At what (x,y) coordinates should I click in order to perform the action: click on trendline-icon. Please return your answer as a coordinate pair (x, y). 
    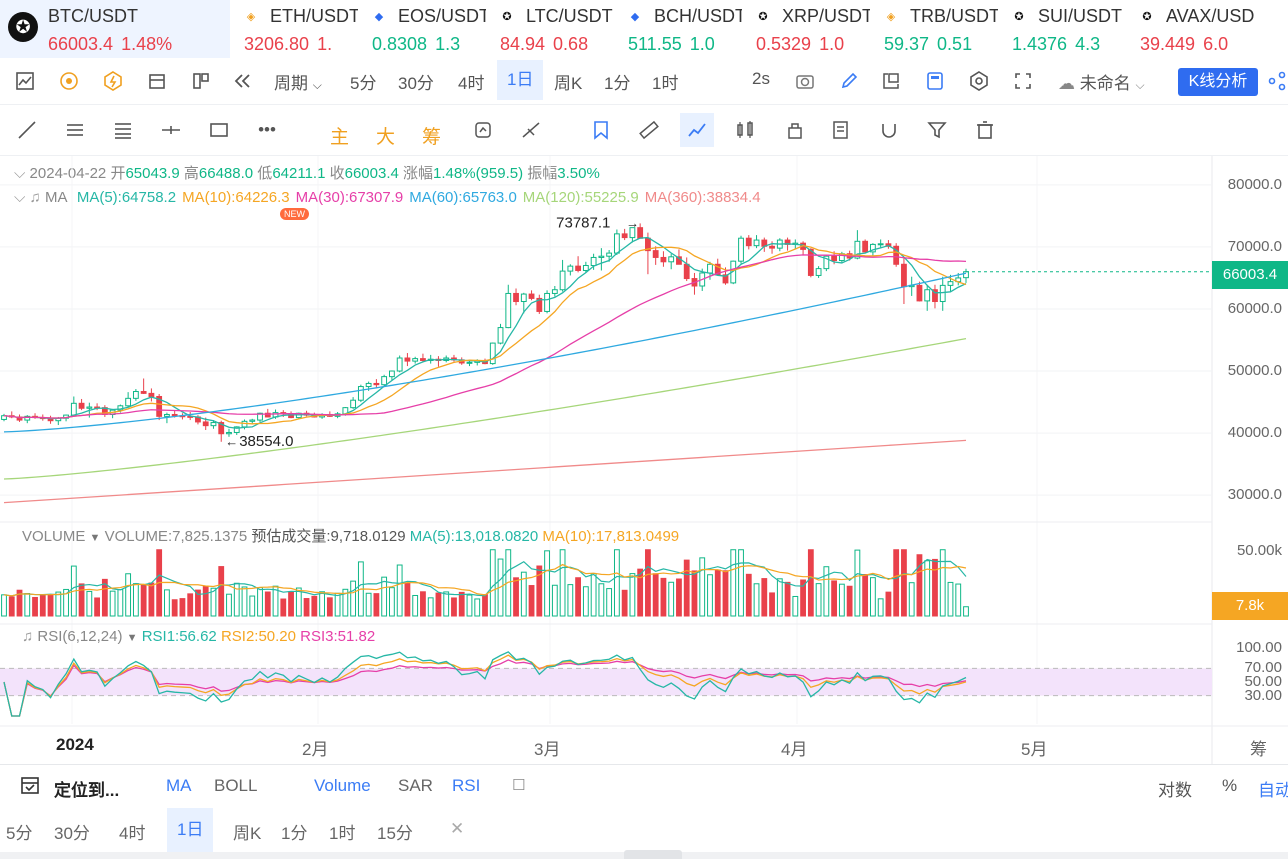
    Looking at the image, I should click on (27, 130).